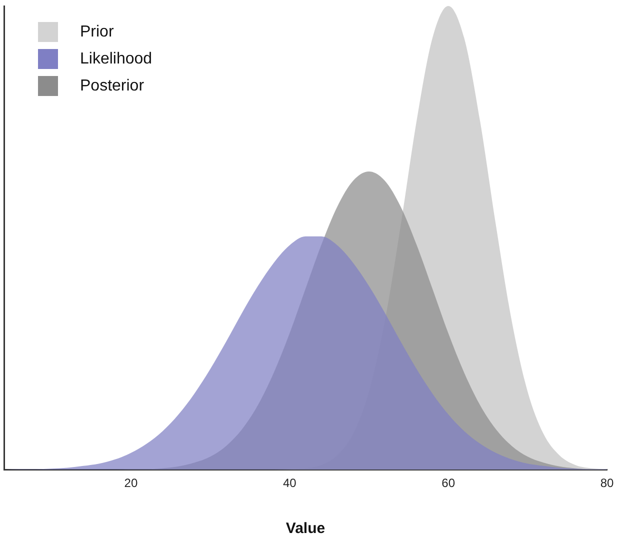  What do you see at coordinates (306, 529) in the screenshot?
I see `x-axis-title: Value` at bounding box center [306, 529].